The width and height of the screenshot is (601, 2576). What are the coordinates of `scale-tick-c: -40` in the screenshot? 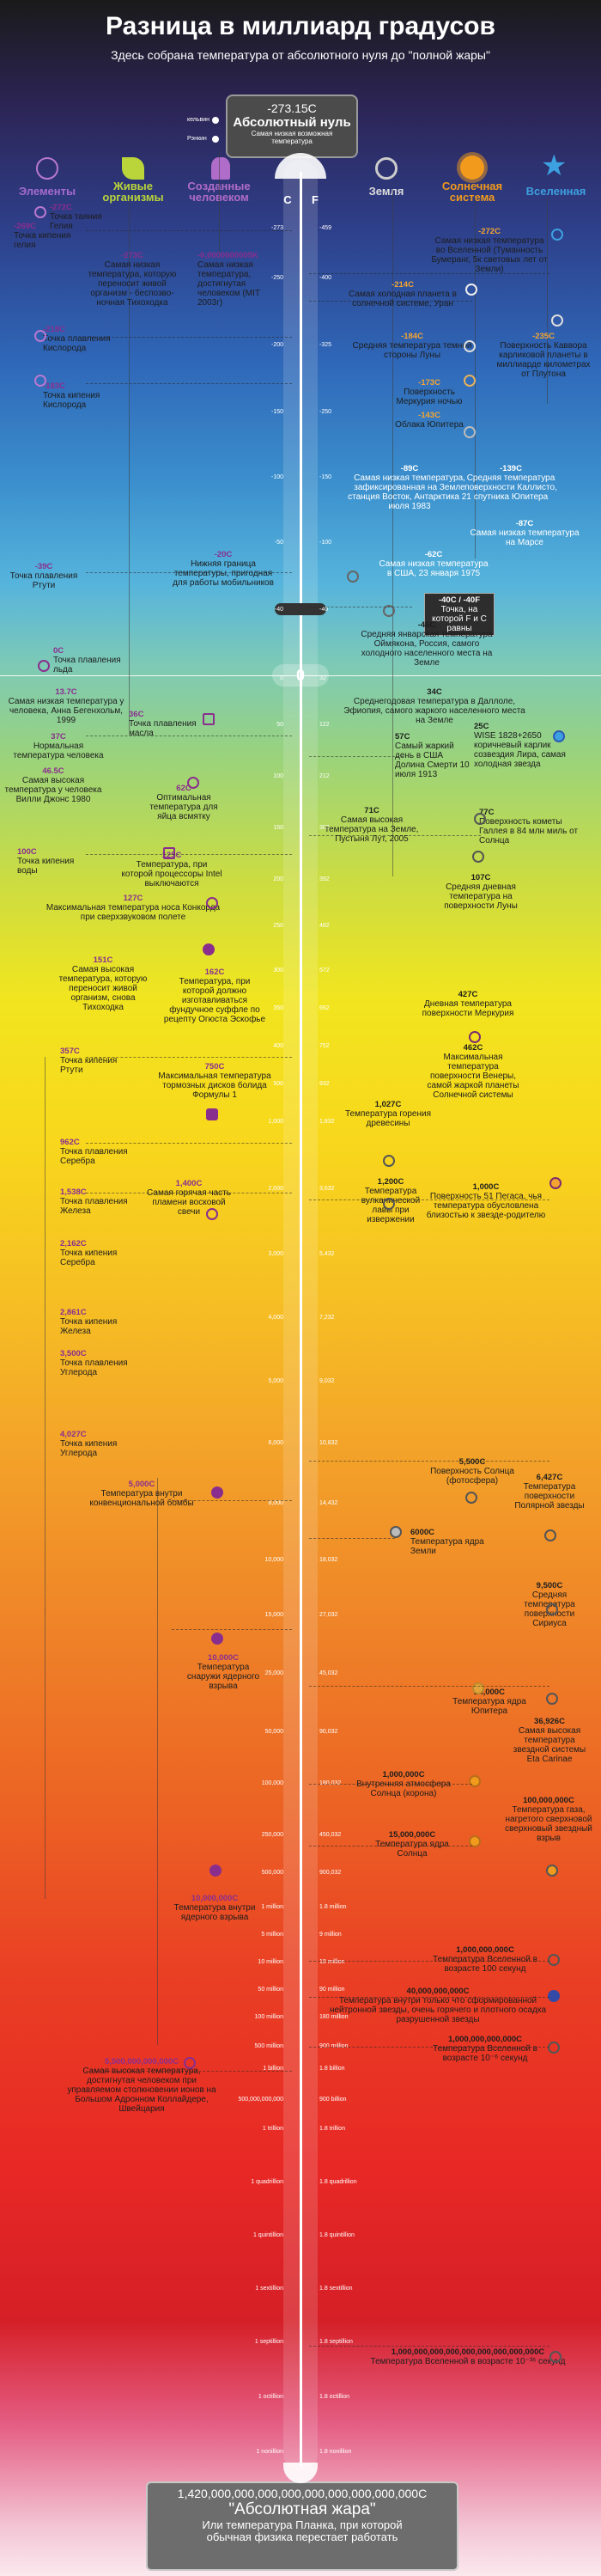 It's located at (278, 610).